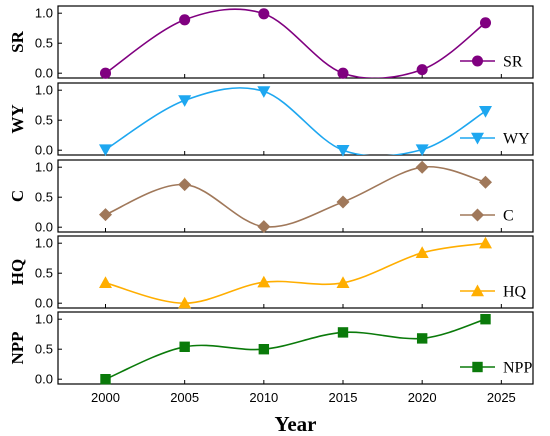 This screenshot has width=550, height=436. What do you see at coordinates (44, 303) in the screenshot?
I see `y-tick-label-hq: 0.0` at bounding box center [44, 303].